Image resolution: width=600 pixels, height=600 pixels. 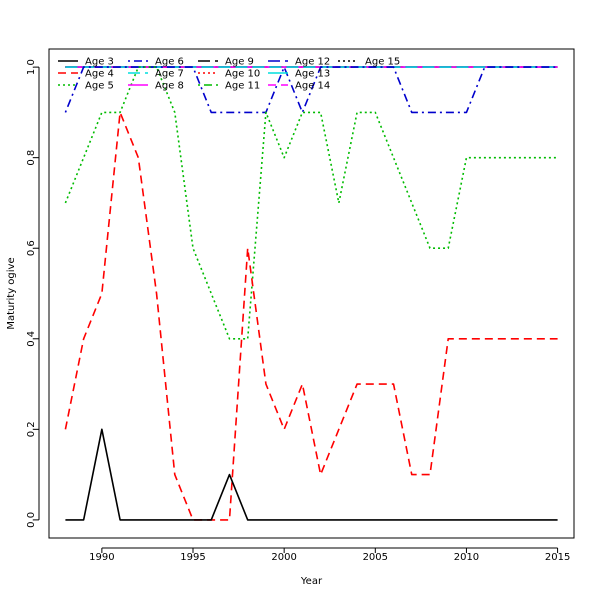 I want to click on legend-item: Age 11, so click(x=229, y=86).